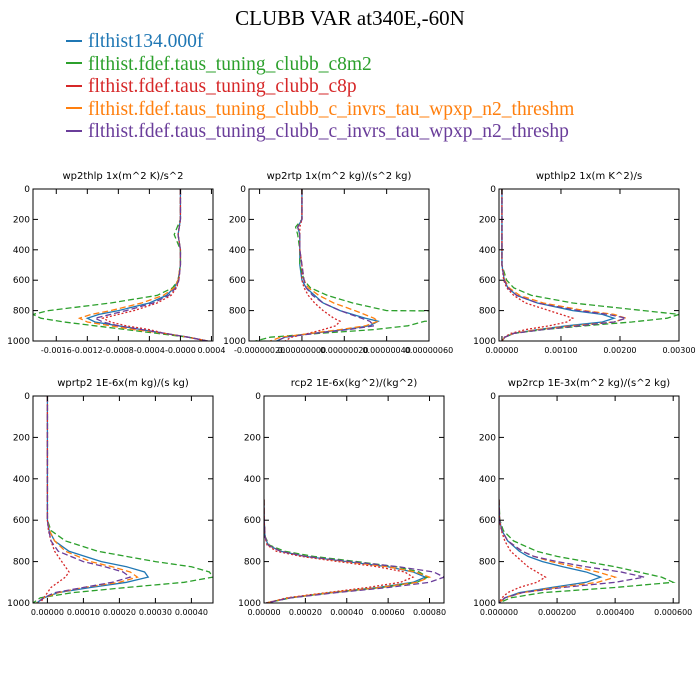 The width and height of the screenshot is (700, 700). Describe the element at coordinates (320, 87) in the screenshot. I see `legend-entry: flthist.fdef.taus_tuning_clubb_c8p` at that location.